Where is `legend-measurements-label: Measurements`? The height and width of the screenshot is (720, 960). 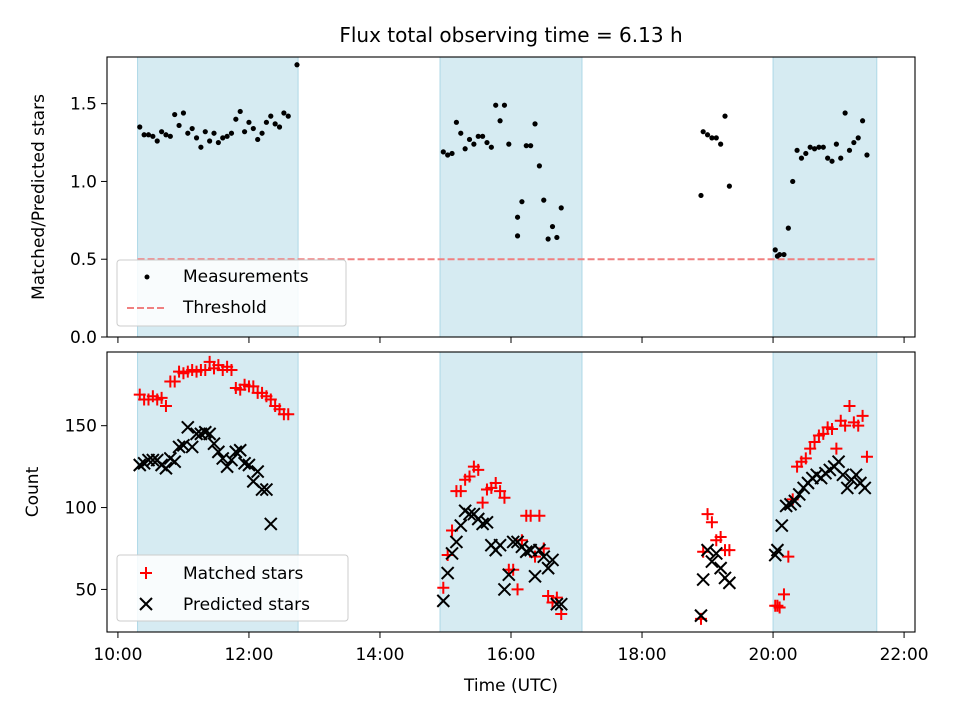 legend-measurements-label: Measurements is located at coordinates (246, 277).